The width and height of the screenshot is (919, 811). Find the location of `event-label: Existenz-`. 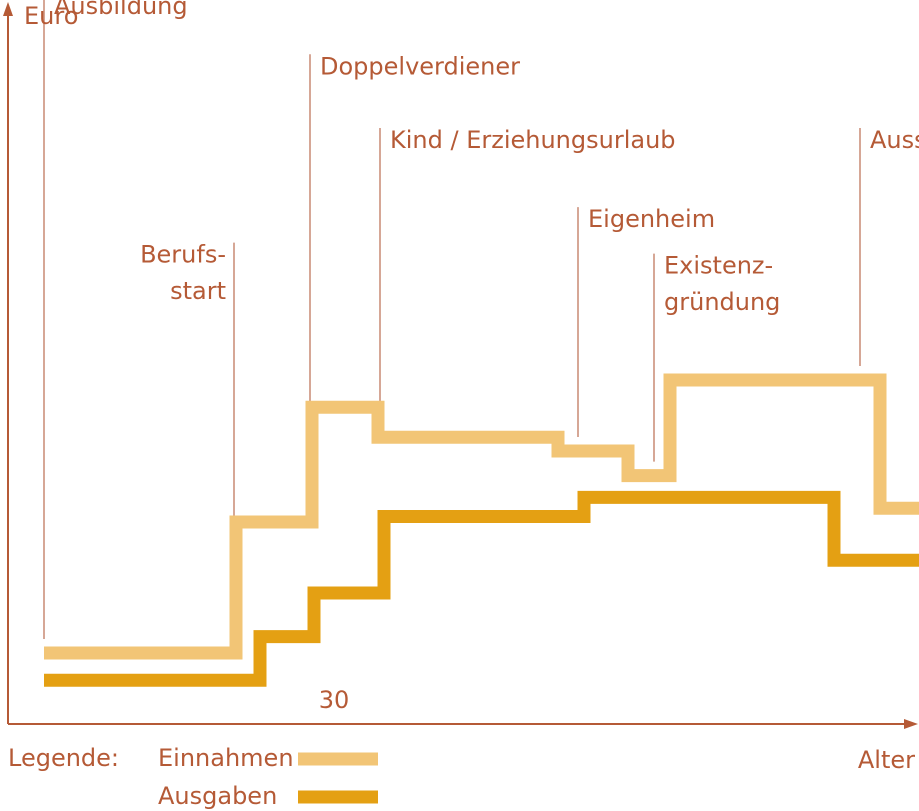

event-label: Existenz- is located at coordinates (718, 266).